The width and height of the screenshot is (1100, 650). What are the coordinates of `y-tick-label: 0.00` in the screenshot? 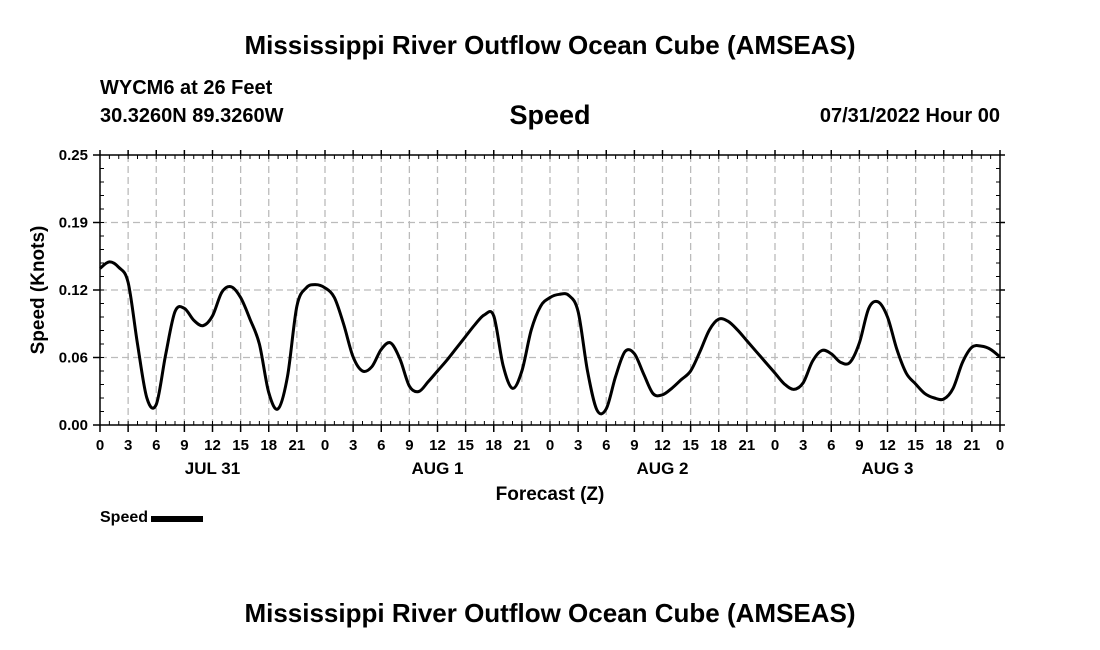 It's located at (73, 425).